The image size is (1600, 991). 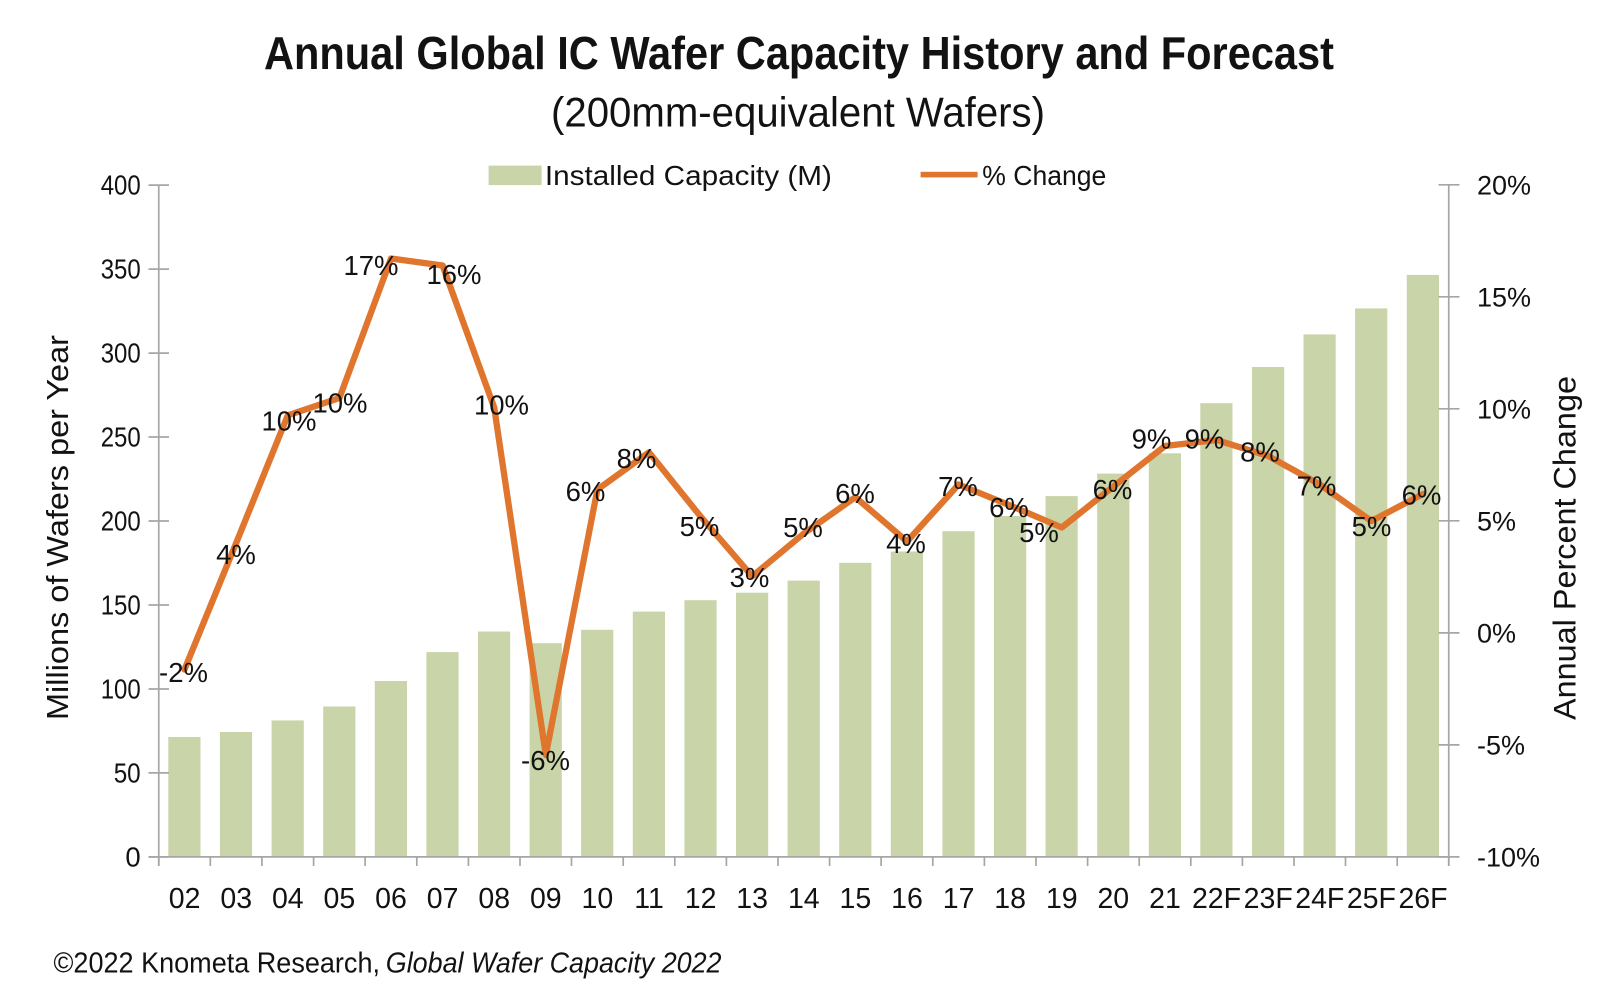 What do you see at coordinates (1216, 899) in the screenshot?
I see `svg-text: 22F` at bounding box center [1216, 899].